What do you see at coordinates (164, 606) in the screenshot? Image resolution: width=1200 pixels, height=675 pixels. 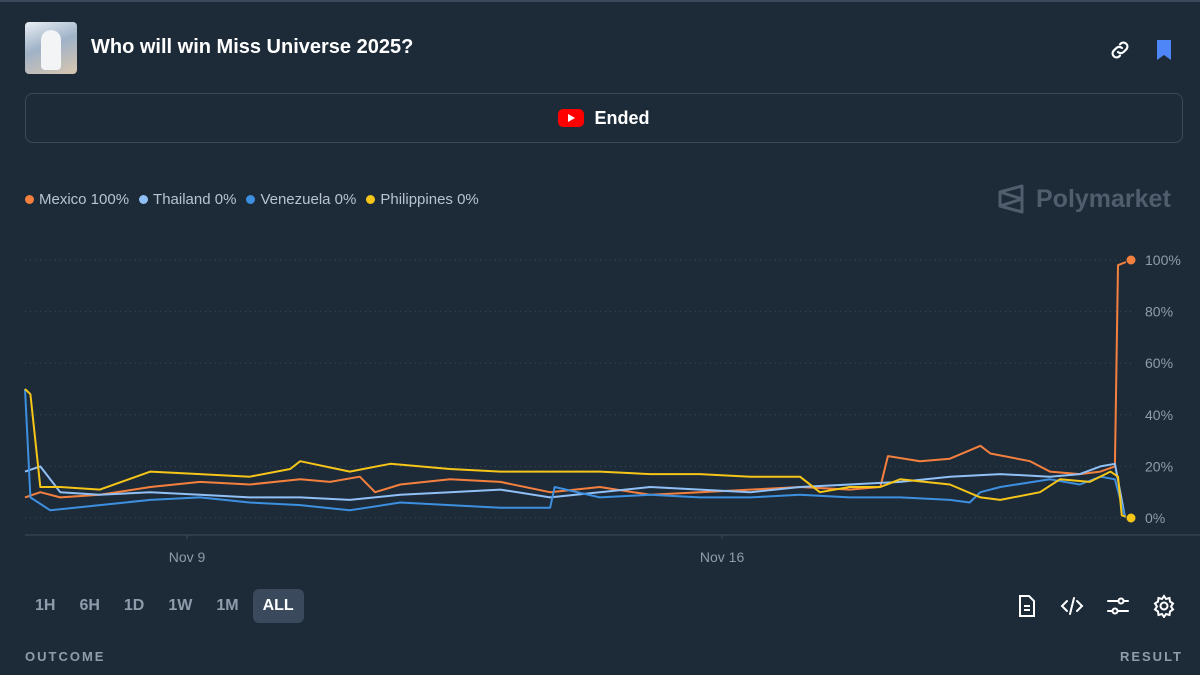 I see `range-selector: 1H 6H 1D 1W 1M ALL` at bounding box center [164, 606].